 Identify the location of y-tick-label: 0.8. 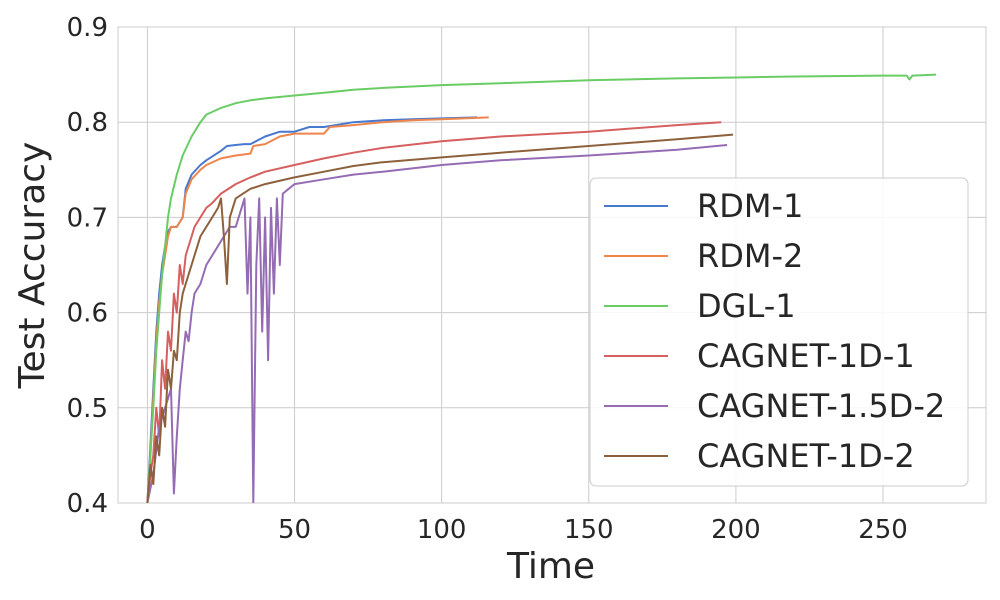
(87, 123).